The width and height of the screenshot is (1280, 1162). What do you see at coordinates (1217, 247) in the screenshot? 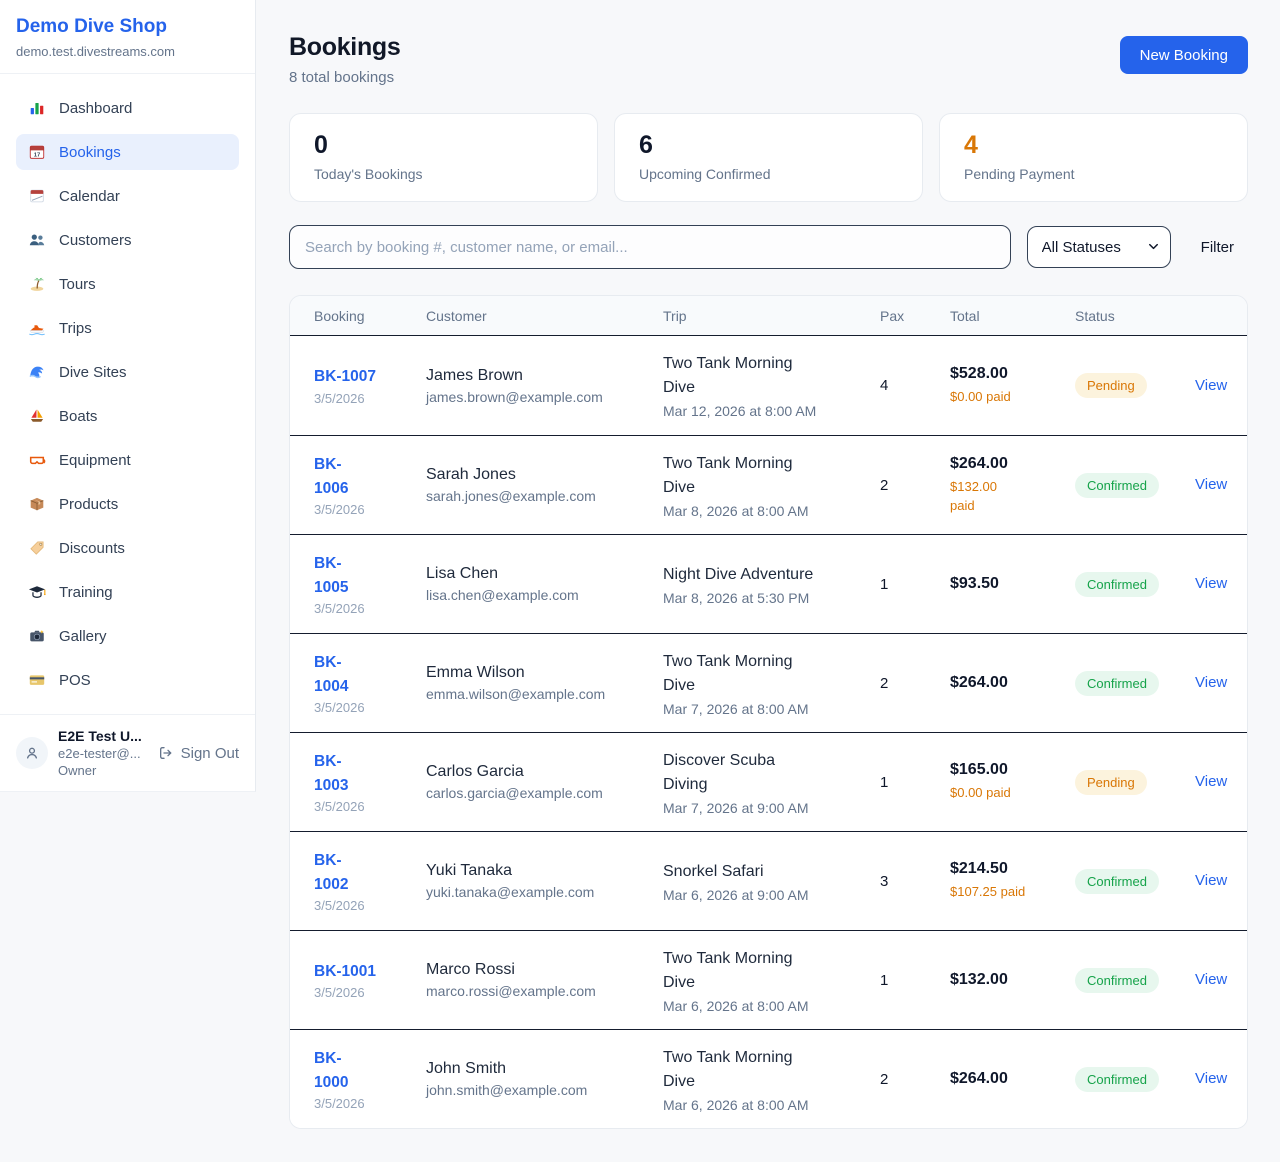
I see `filter-button: Filter` at bounding box center [1217, 247].